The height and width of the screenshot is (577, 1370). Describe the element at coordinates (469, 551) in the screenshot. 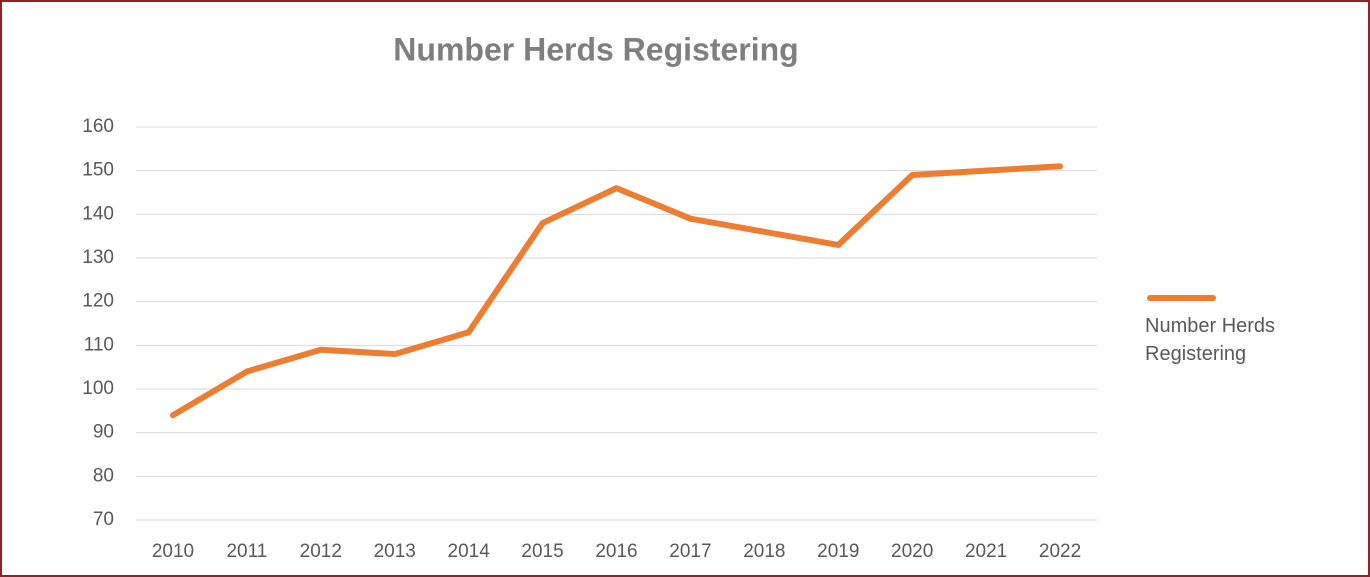

I see `x-tick-label: 2014` at that location.